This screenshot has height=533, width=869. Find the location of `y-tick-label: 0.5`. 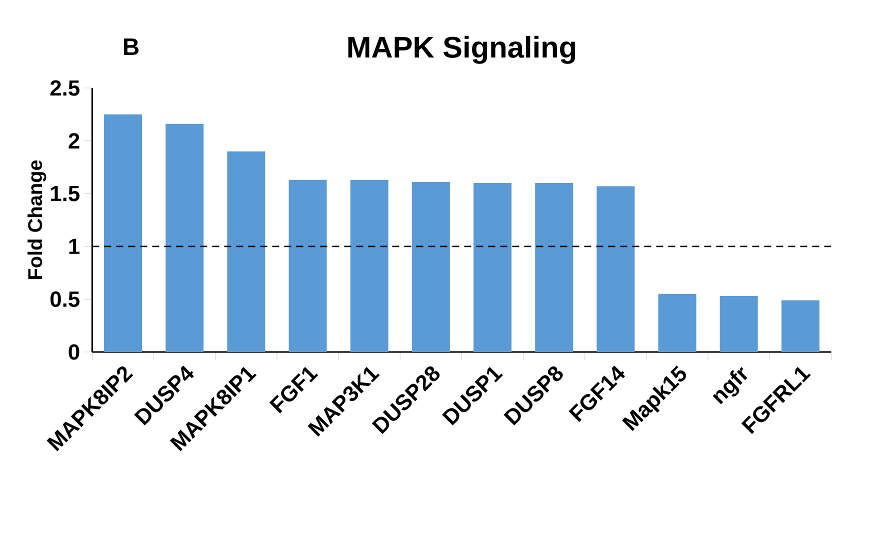

y-tick-label: 0.5 is located at coordinates (65, 299).